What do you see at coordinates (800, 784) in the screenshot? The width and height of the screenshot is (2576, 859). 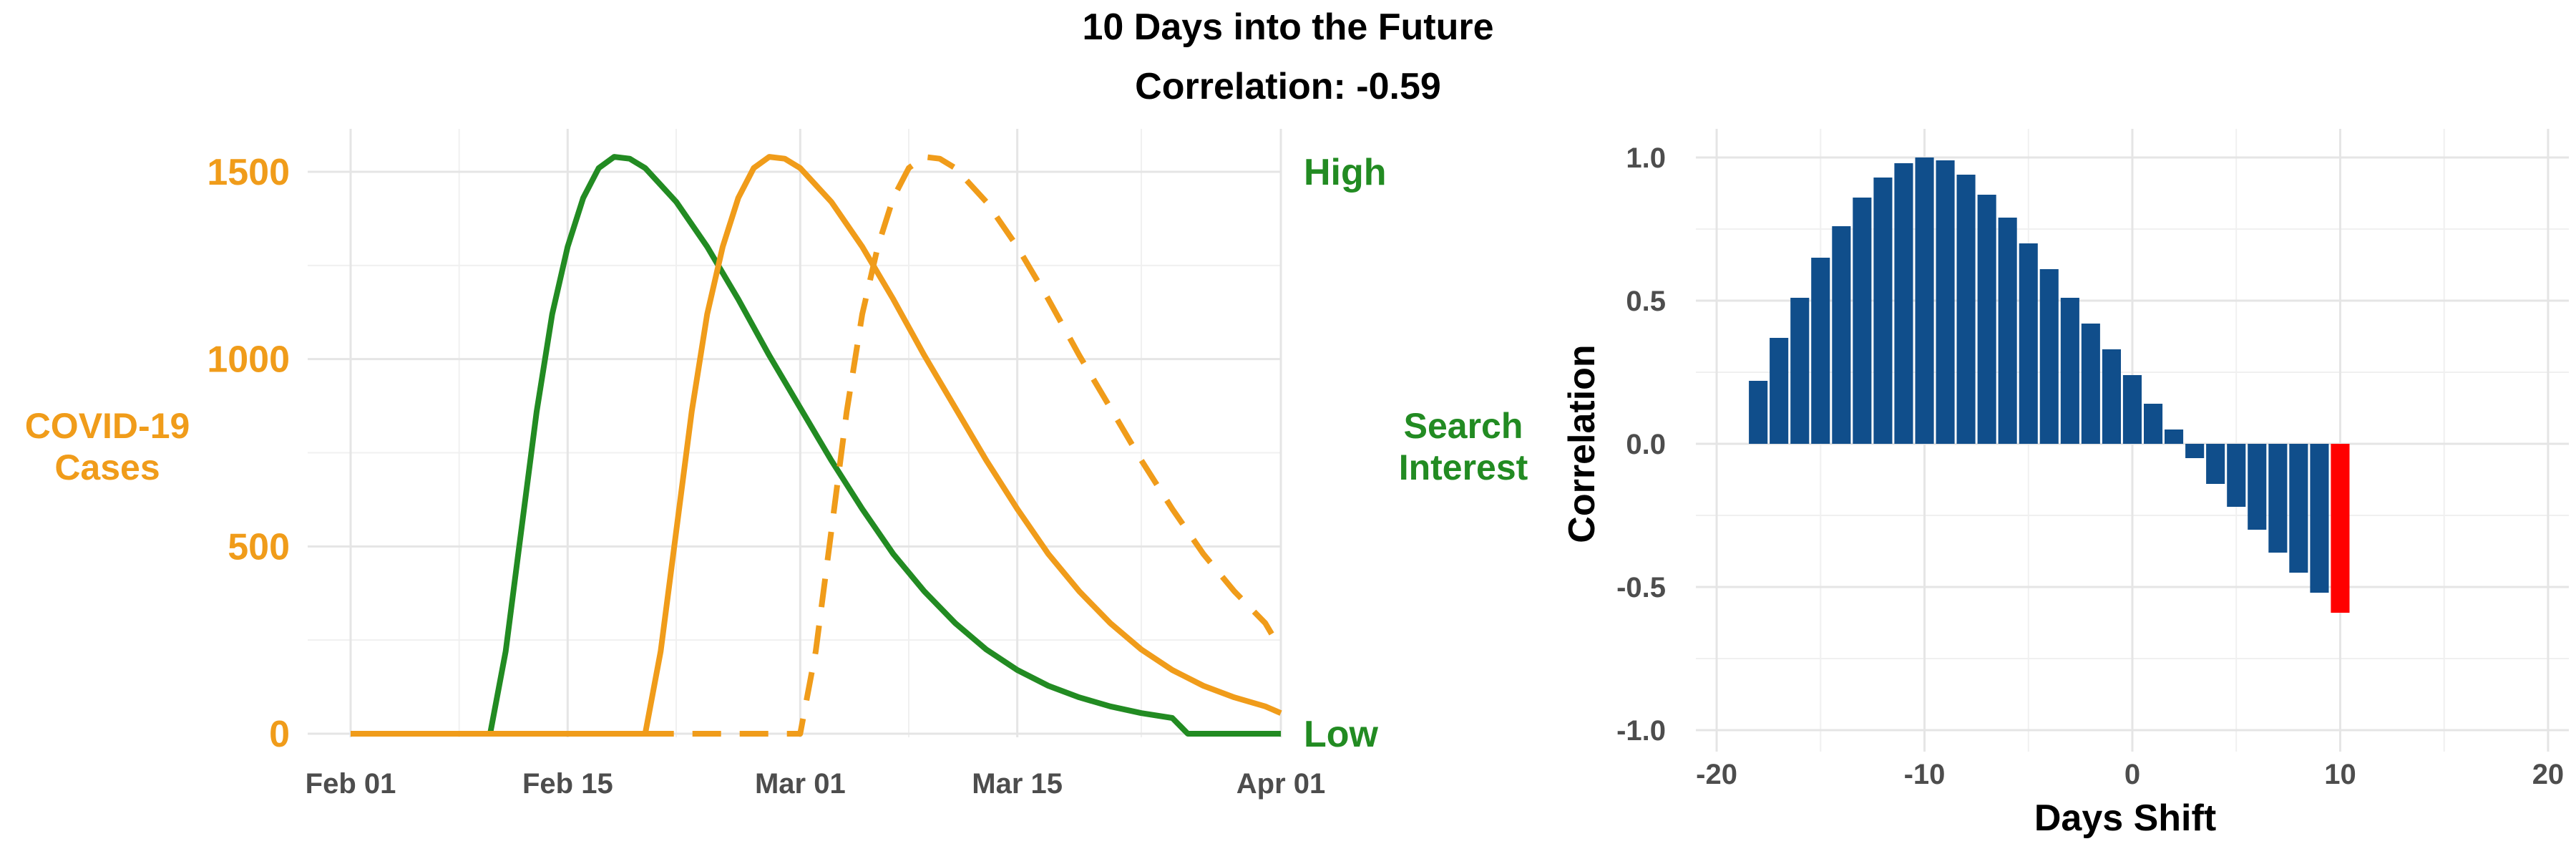 I see `x-tick-label: Mar 01` at bounding box center [800, 784].